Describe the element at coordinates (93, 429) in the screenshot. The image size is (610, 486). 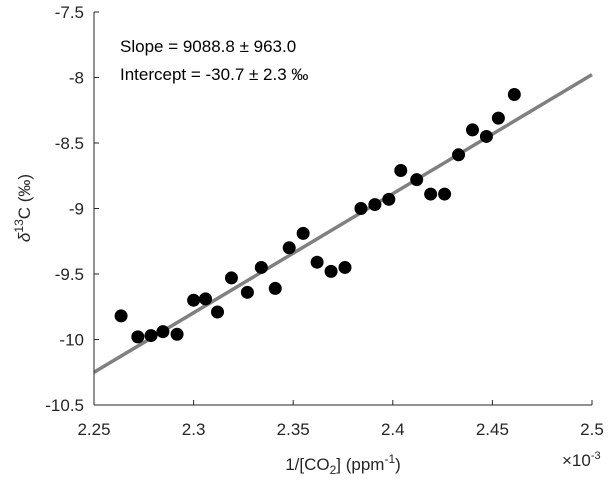
I see `x-tick-label: 2.25` at that location.